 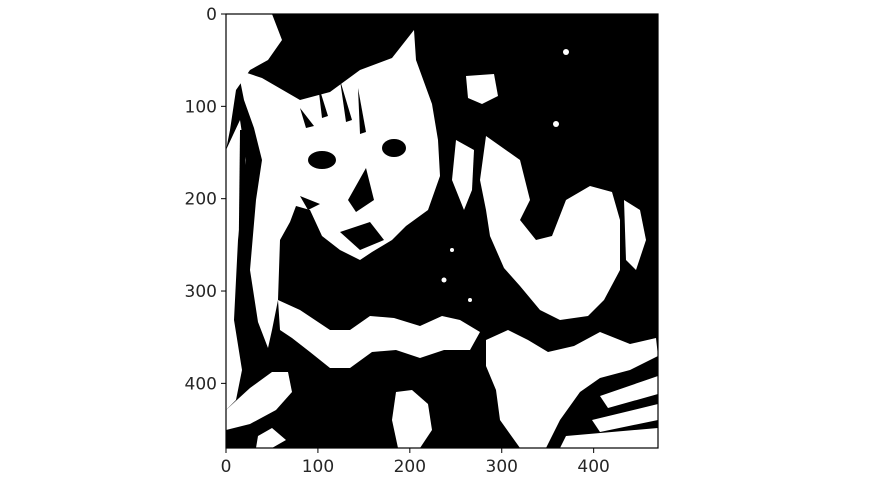 I want to click on x-tick-label: 300, so click(x=502, y=467).